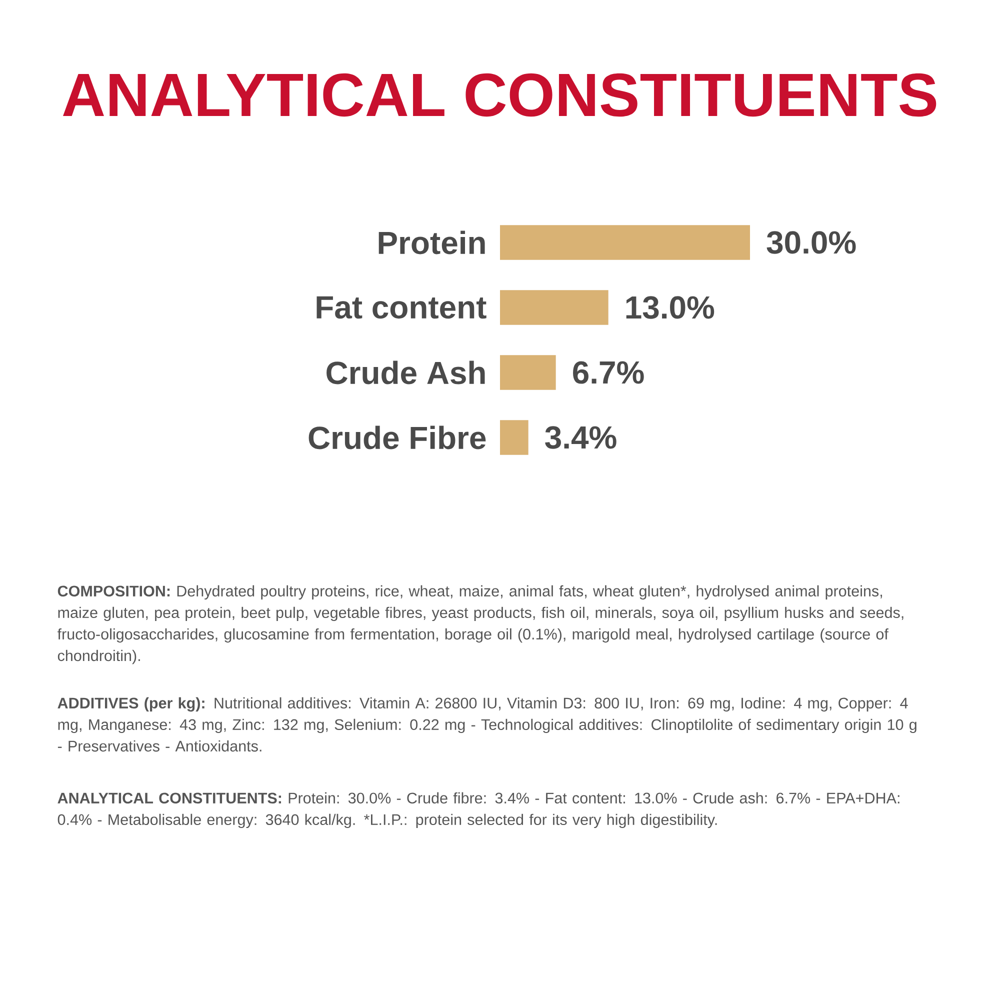 The image size is (1000, 1000). What do you see at coordinates (487, 724) in the screenshot?
I see `text: ADDITIVES (per kg): Nutritional additives: Vitamin A: 26800 IU, Vitamin D3: 800 IU, Iron: 69 mg, Iodine: 4 mg, Copper: 4 mg, Manganese: 43 mg, Zinc: 132 mg, Selenium: 0.22 mg - Technological additives: Clinoptilolite of sedimentary origin 10 g - Preservatives - Antioxidants.` at bounding box center [487, 724].